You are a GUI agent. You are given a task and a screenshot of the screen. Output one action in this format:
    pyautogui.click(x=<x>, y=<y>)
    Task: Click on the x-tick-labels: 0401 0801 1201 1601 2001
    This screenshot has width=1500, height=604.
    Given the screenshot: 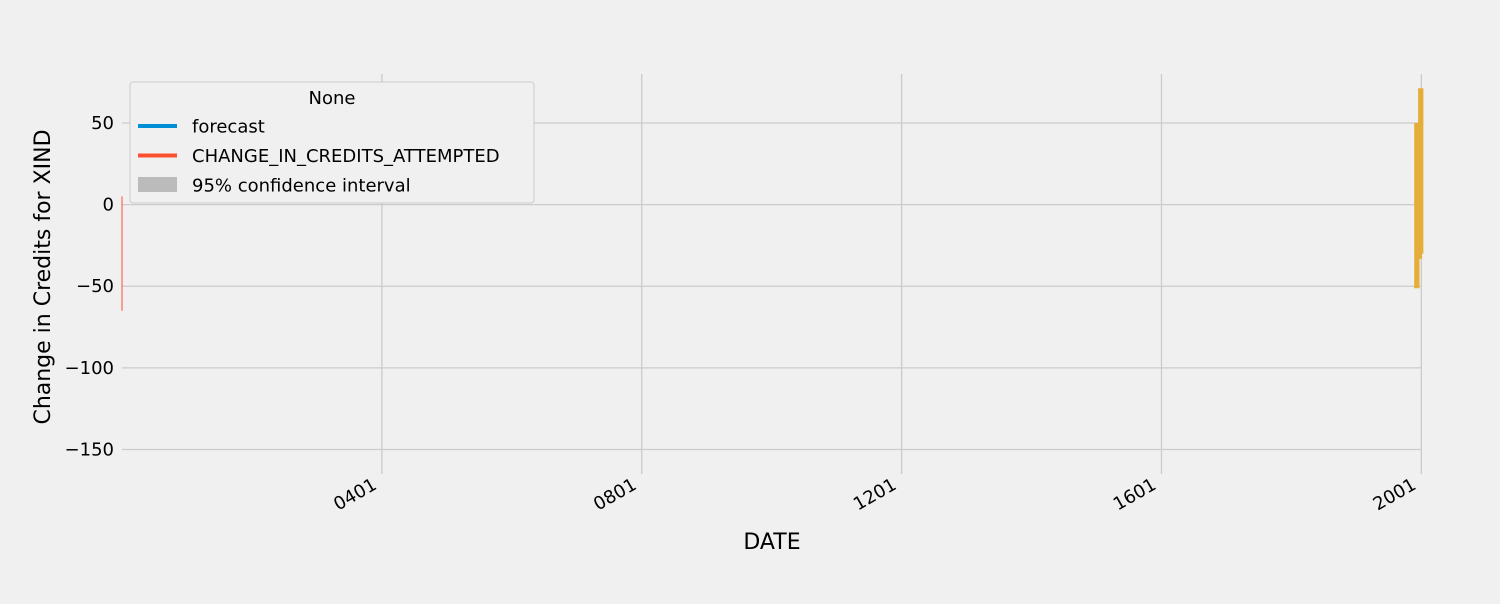 What is the action you would take?
    pyautogui.click(x=875, y=494)
    